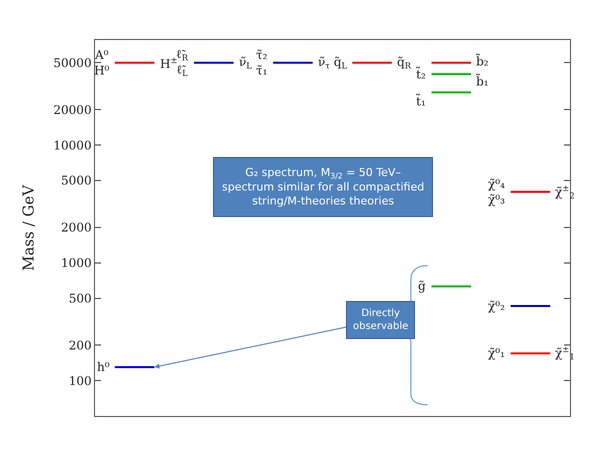 This screenshot has width=615, height=466. What do you see at coordinates (72, 145) in the screenshot?
I see `y-tick-label: 10000` at bounding box center [72, 145].